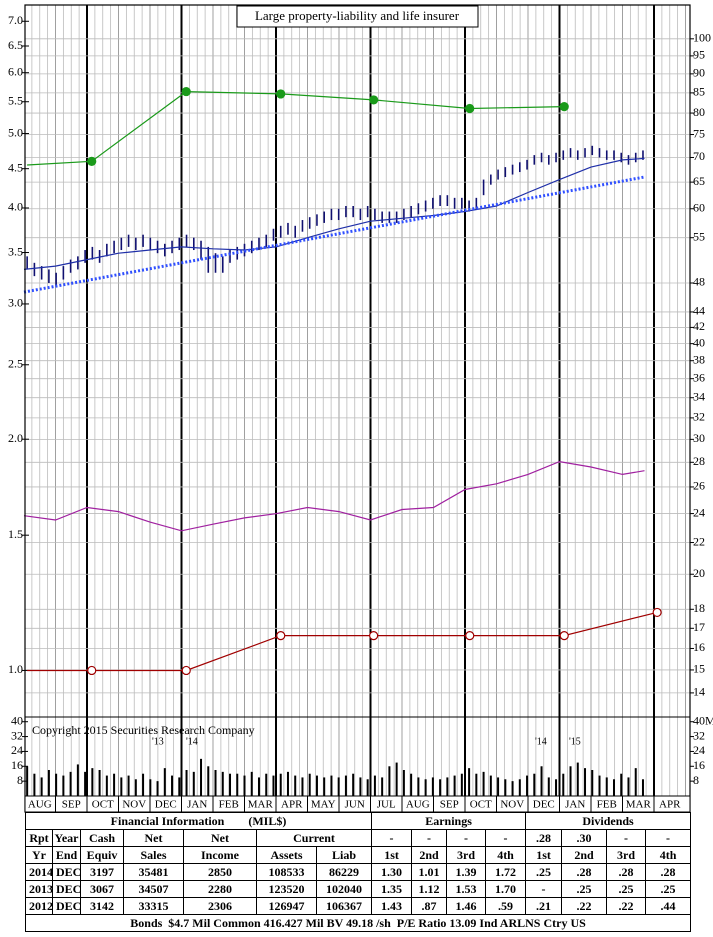 This screenshot has height=937, width=713. I want to click on y2-tick-label: 65, so click(699, 181).